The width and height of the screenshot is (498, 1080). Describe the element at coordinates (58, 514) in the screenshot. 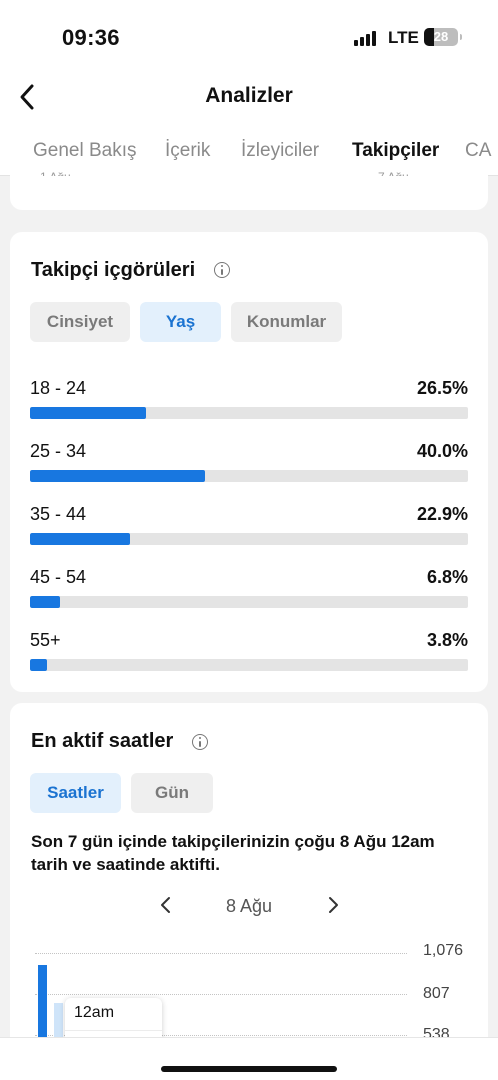

I see `age-range-label: 35 - 44` at that location.